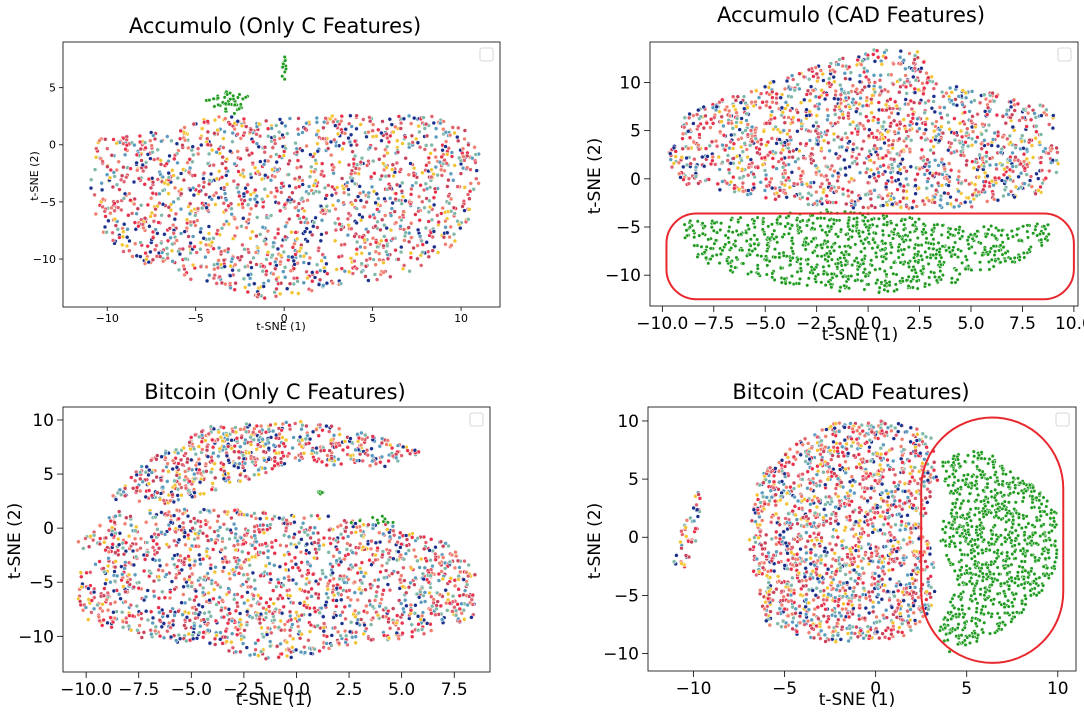  I want to click on x-tick-label: 10.0, so click(1069, 324).